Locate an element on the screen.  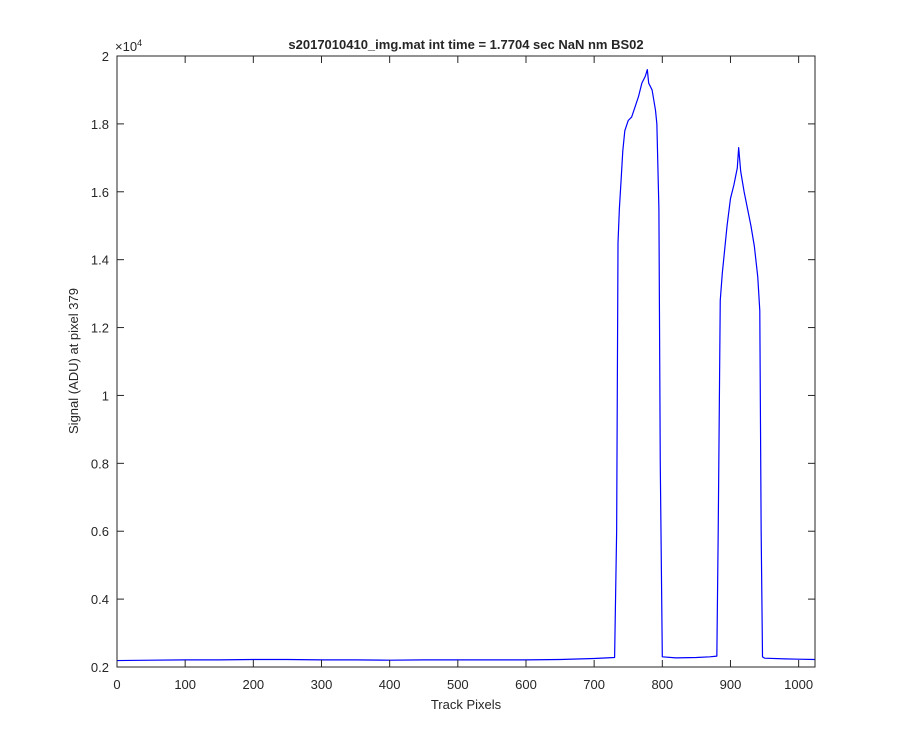
y-axis-exponent: ×10⁴ is located at coordinates (128, 46).